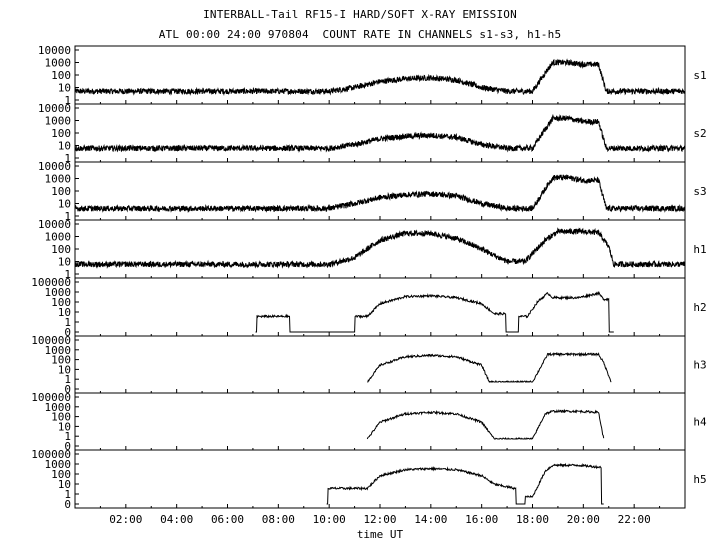 This screenshot has height=550, width=720. What do you see at coordinates (699, 479) in the screenshot?
I see `channel-label-h5: h5` at bounding box center [699, 479].